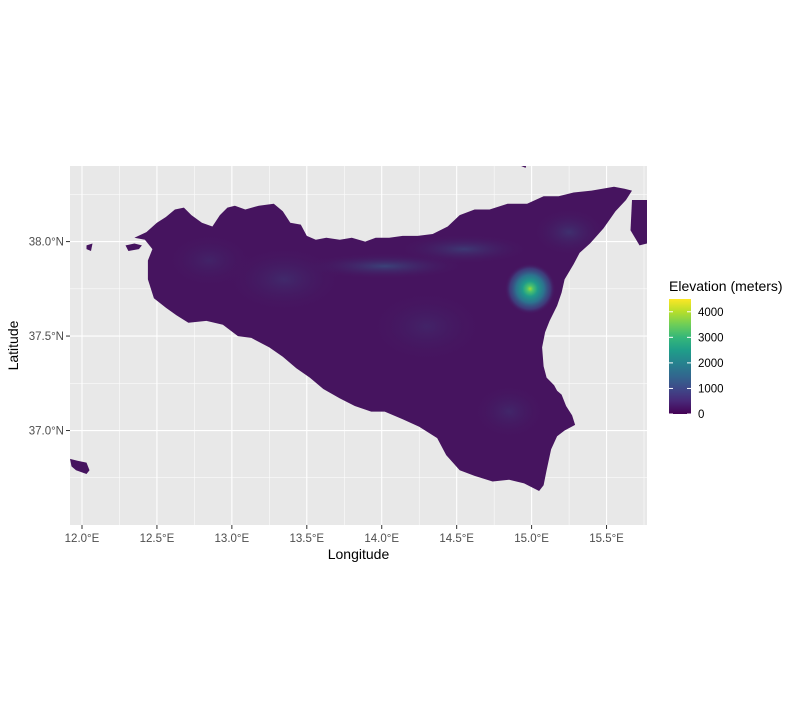 This screenshot has width=800, height=705. Describe the element at coordinates (530, 289) in the screenshot. I see `peak-marker` at that location.